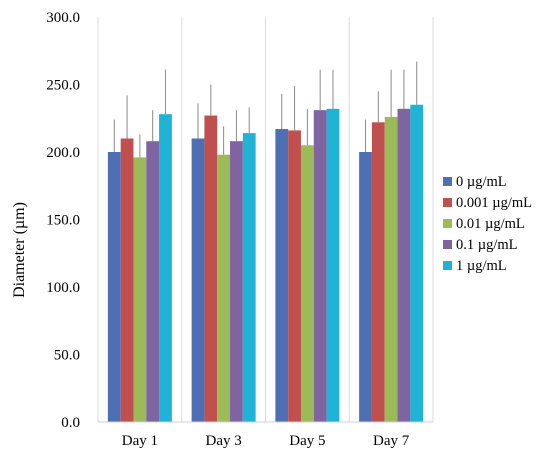  What do you see at coordinates (63, 153) in the screenshot?
I see `y-tick-label: 200.0` at bounding box center [63, 153].